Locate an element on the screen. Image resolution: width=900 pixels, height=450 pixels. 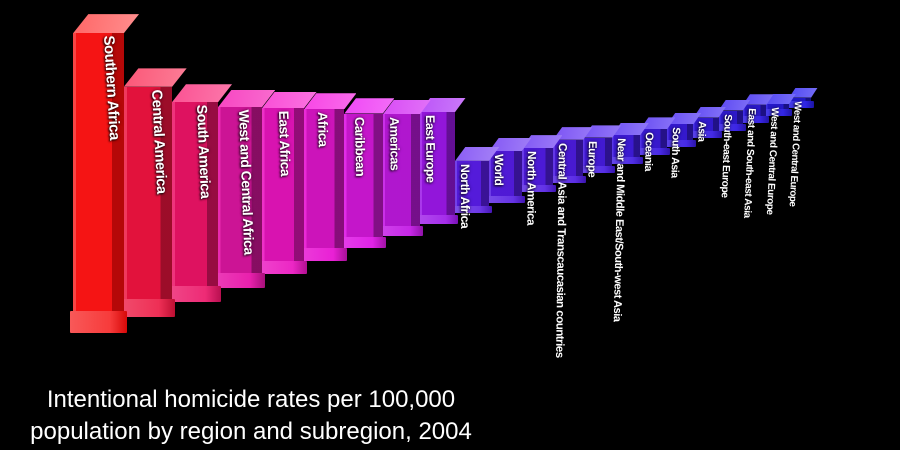
bar-1-central-america: Central America is located at coordinates (156, 196).